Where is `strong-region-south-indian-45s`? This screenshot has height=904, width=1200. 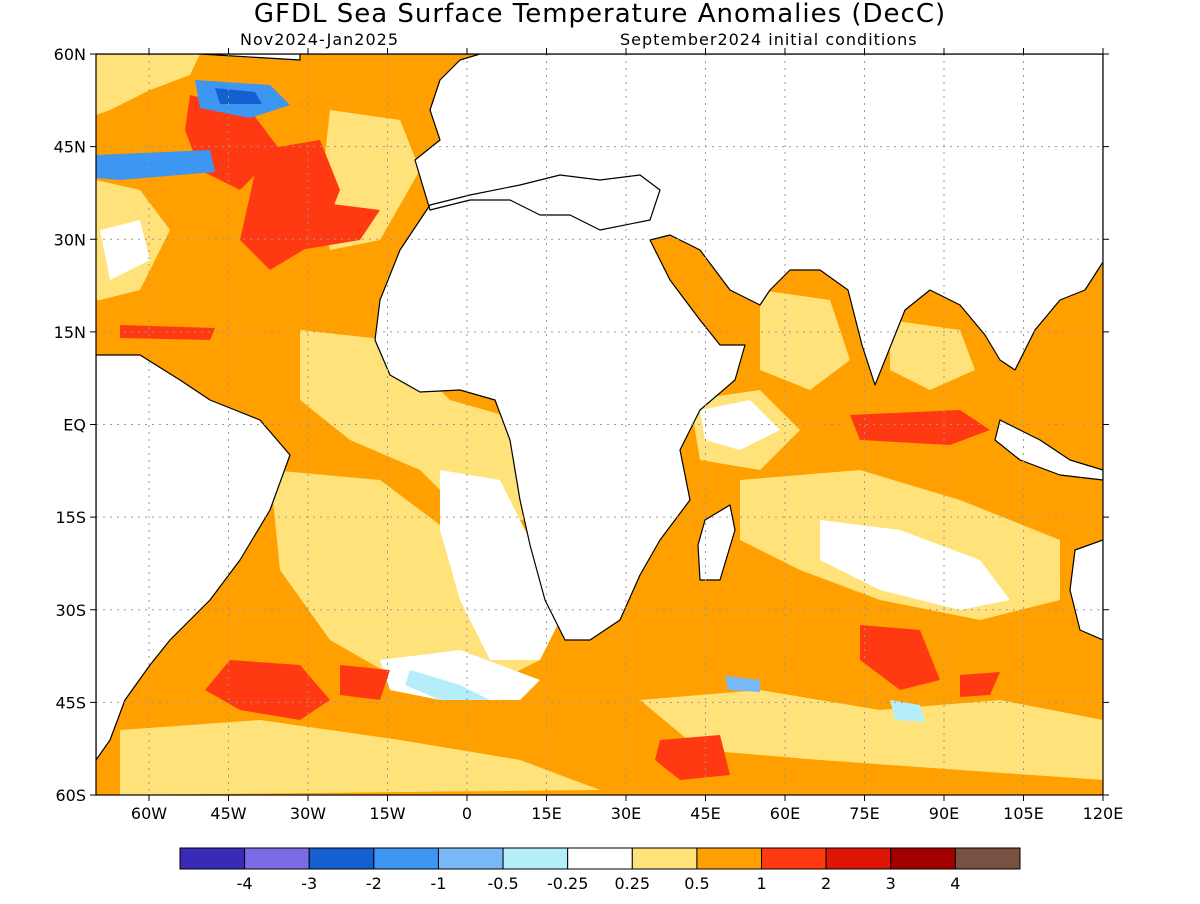 strong-region-south-indian-45s is located at coordinates (980, 684).